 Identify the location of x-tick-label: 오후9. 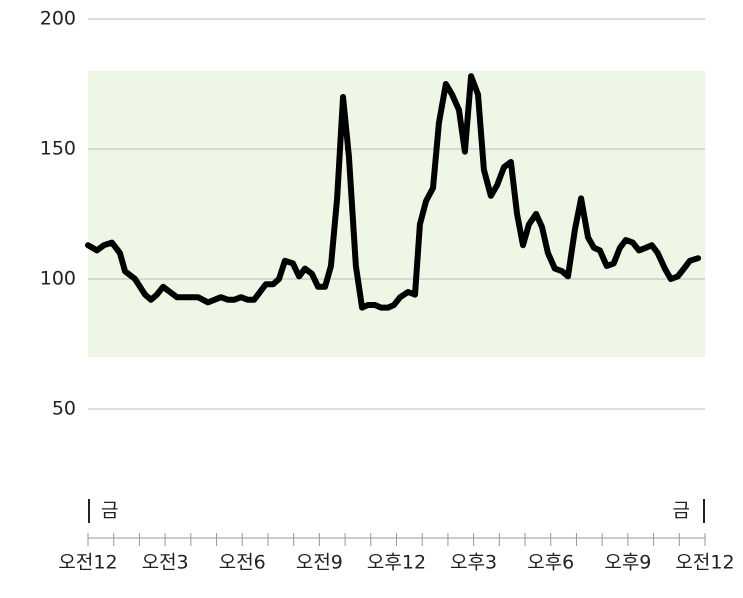
(627, 563).